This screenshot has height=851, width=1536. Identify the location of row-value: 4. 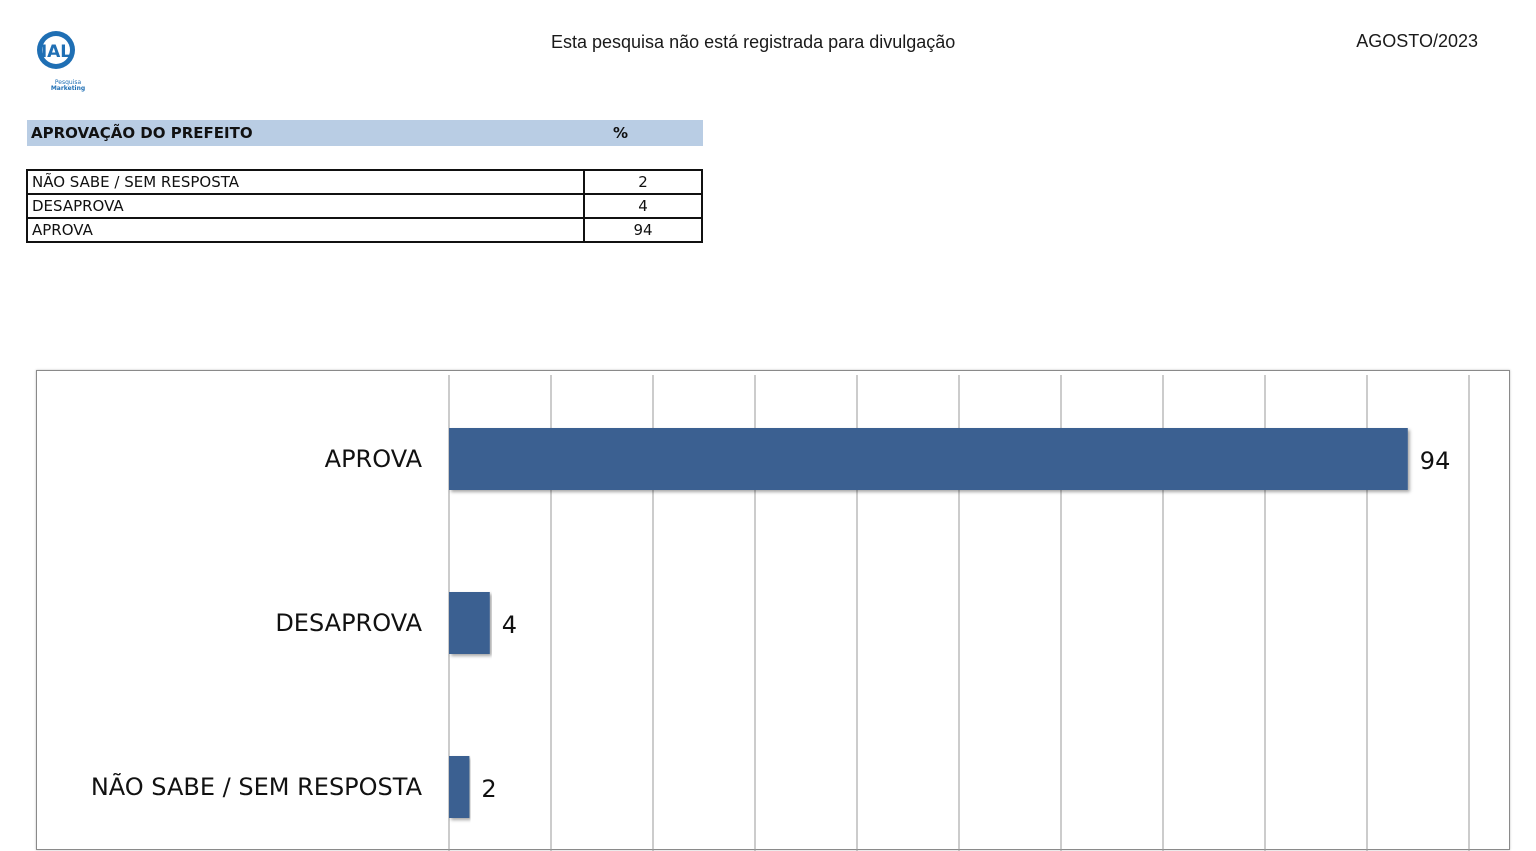
(643, 206).